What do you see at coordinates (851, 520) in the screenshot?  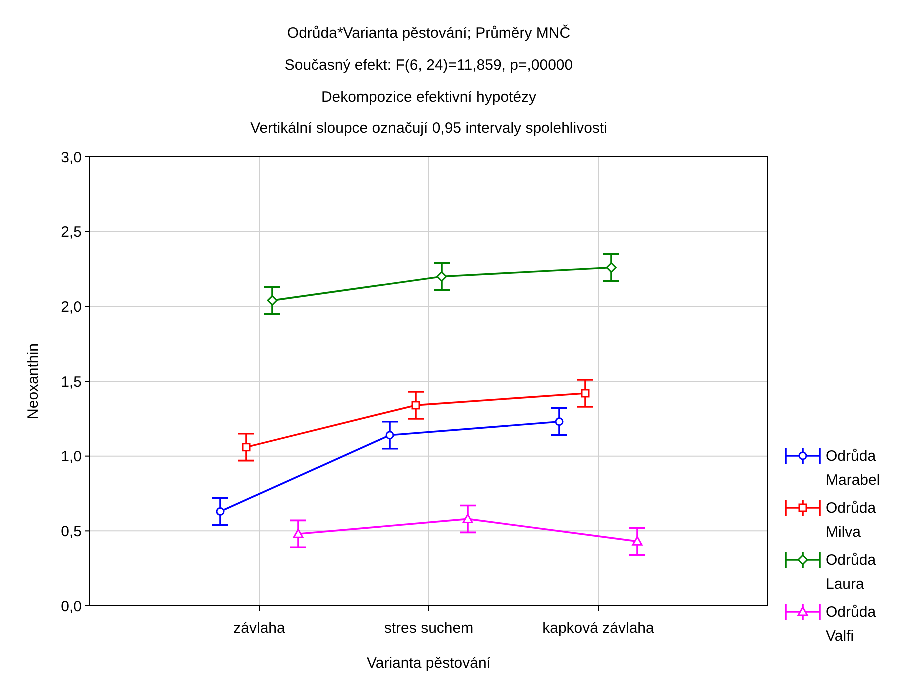 I see `legend-label: Odrůda Milva` at bounding box center [851, 520].